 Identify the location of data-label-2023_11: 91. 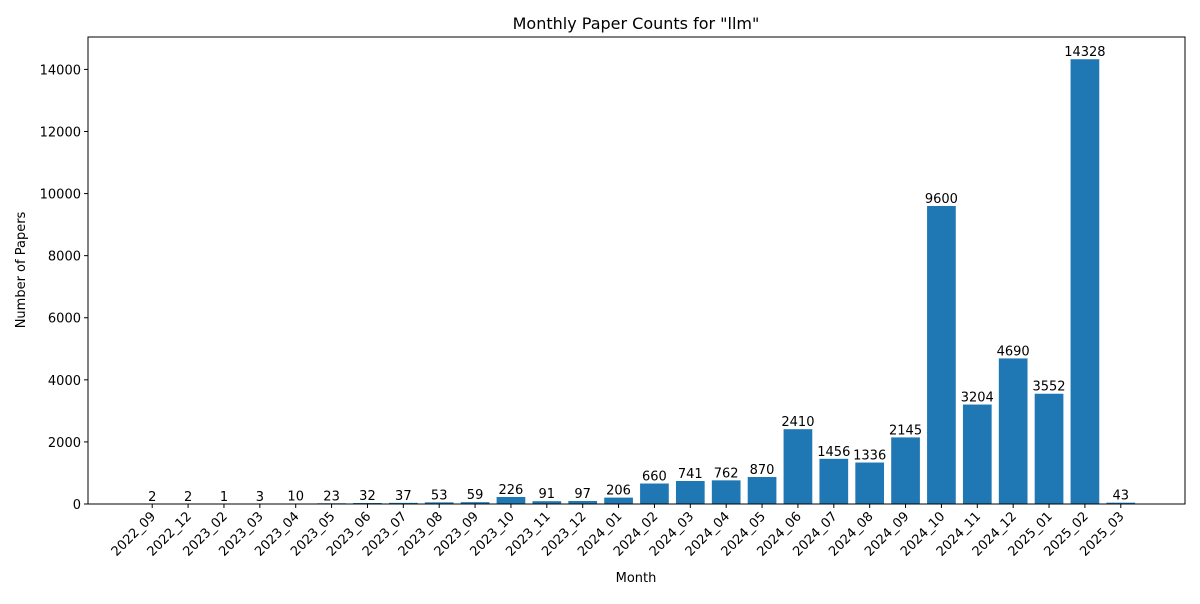
(547, 494).